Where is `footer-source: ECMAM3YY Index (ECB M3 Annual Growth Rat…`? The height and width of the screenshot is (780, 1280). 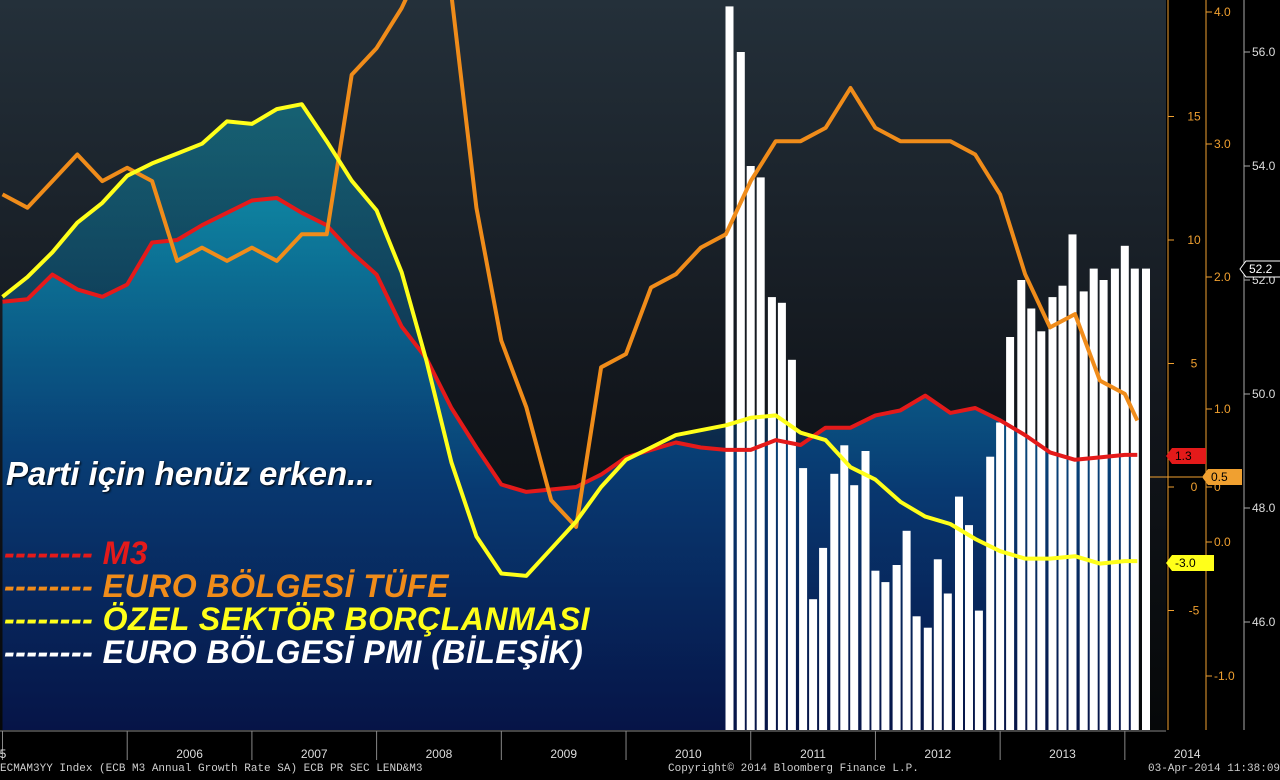 footer-source: ECMAM3YY Index (ECB M3 Annual Growth Rat… is located at coordinates (211, 769).